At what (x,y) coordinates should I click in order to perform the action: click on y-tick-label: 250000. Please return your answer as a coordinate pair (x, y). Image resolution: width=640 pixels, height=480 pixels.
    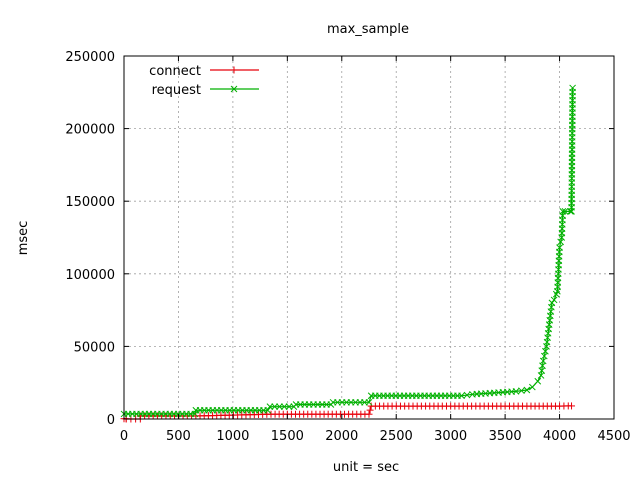
    Looking at the image, I should click on (90, 57).